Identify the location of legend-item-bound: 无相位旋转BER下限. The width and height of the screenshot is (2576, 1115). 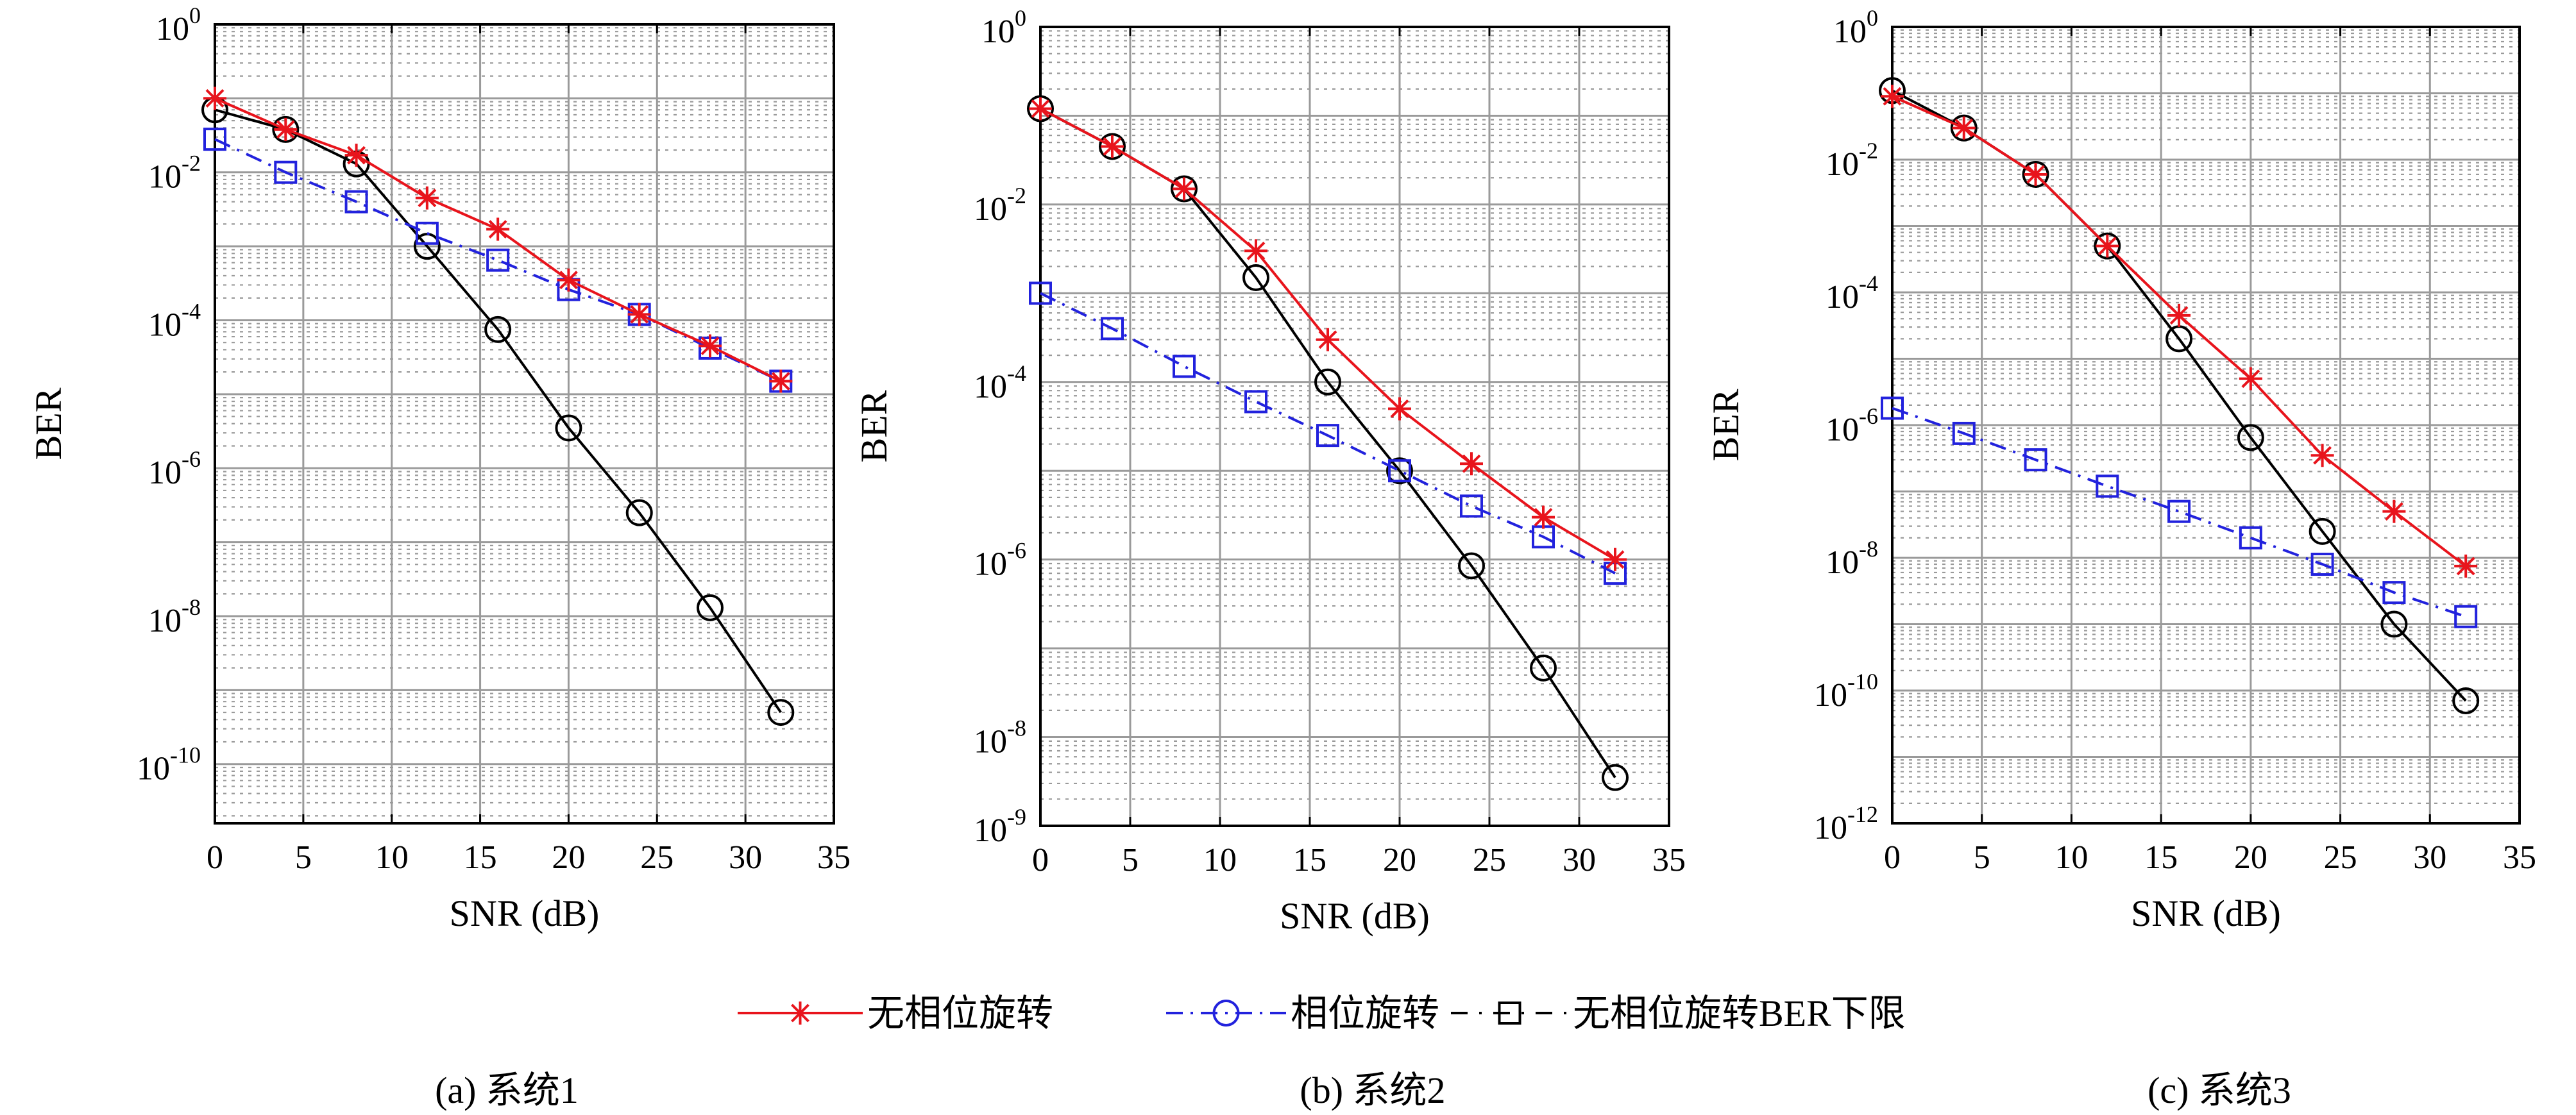
(1678, 1013).